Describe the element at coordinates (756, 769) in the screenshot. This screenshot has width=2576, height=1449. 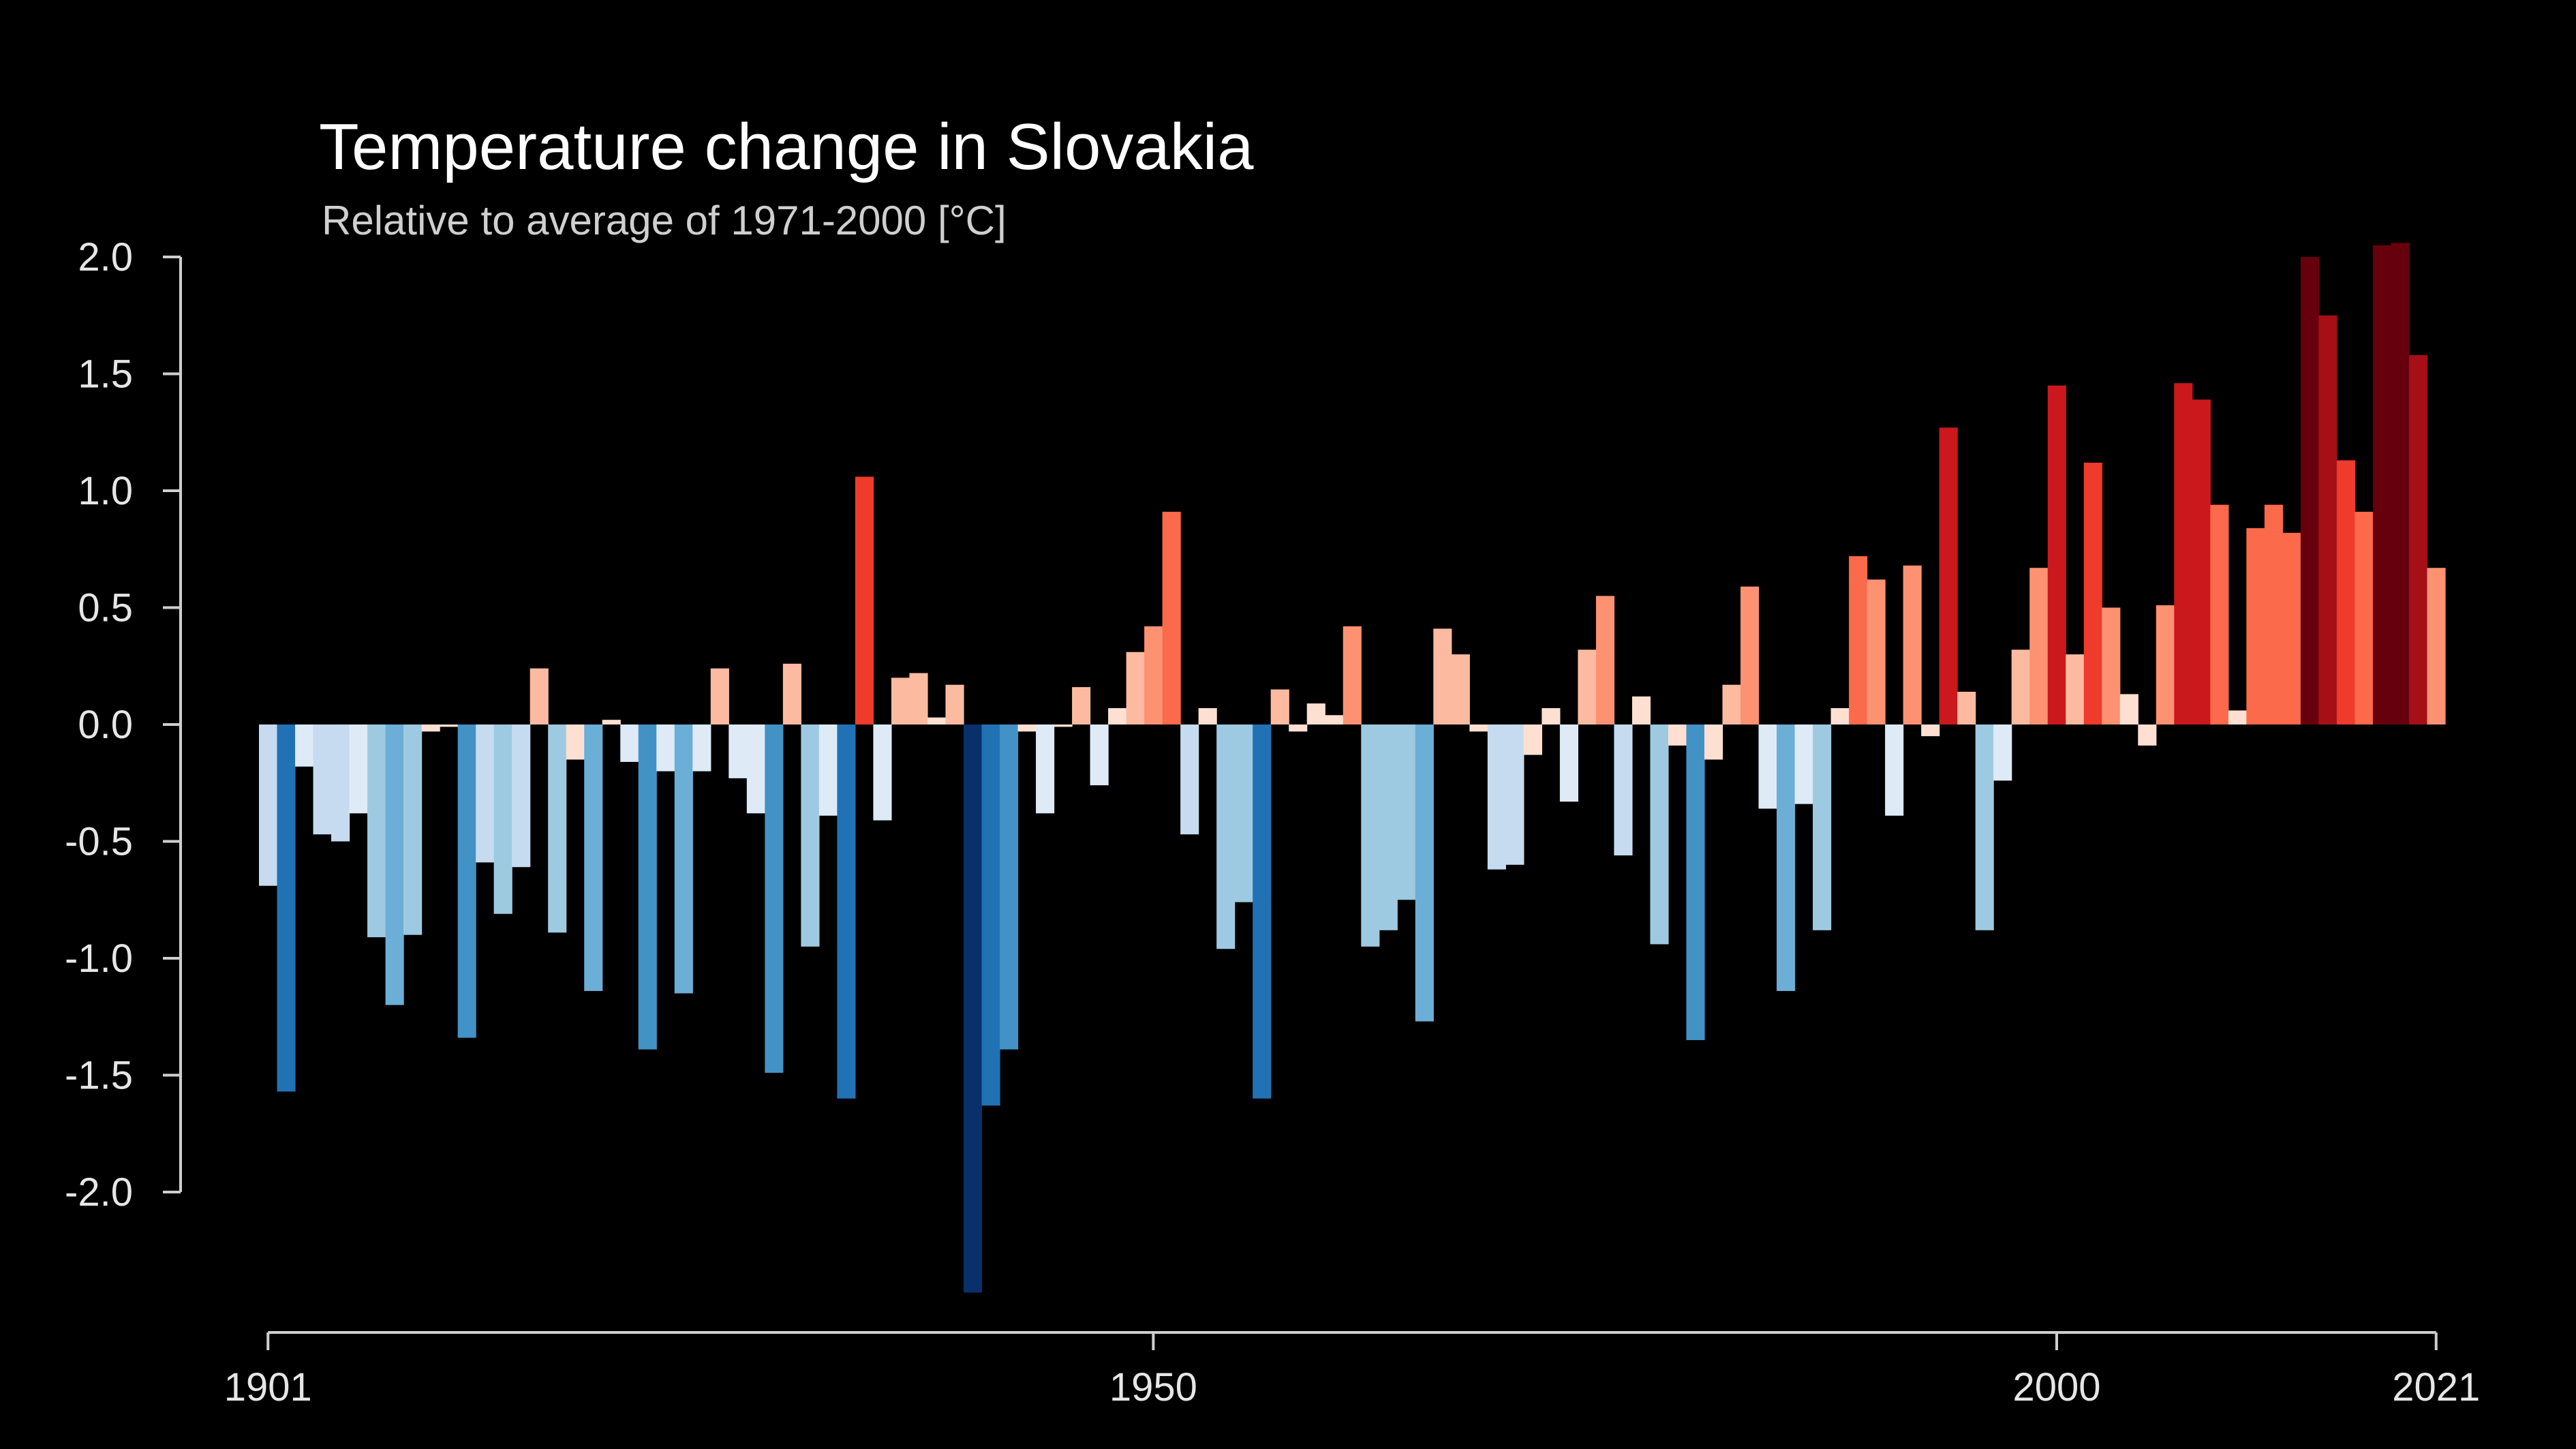
I see `bar-1928` at that location.